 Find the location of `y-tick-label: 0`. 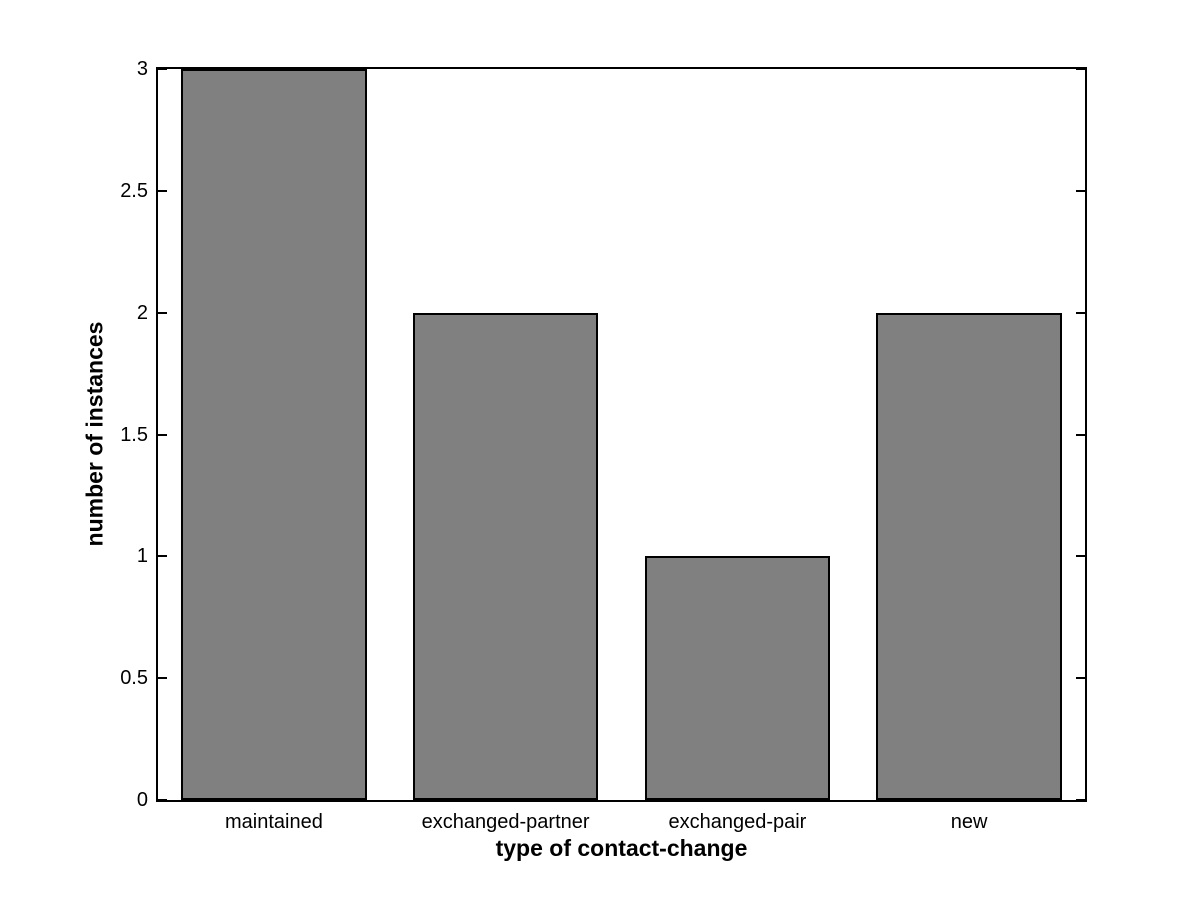

y-tick-label: 0 is located at coordinates (142, 800).